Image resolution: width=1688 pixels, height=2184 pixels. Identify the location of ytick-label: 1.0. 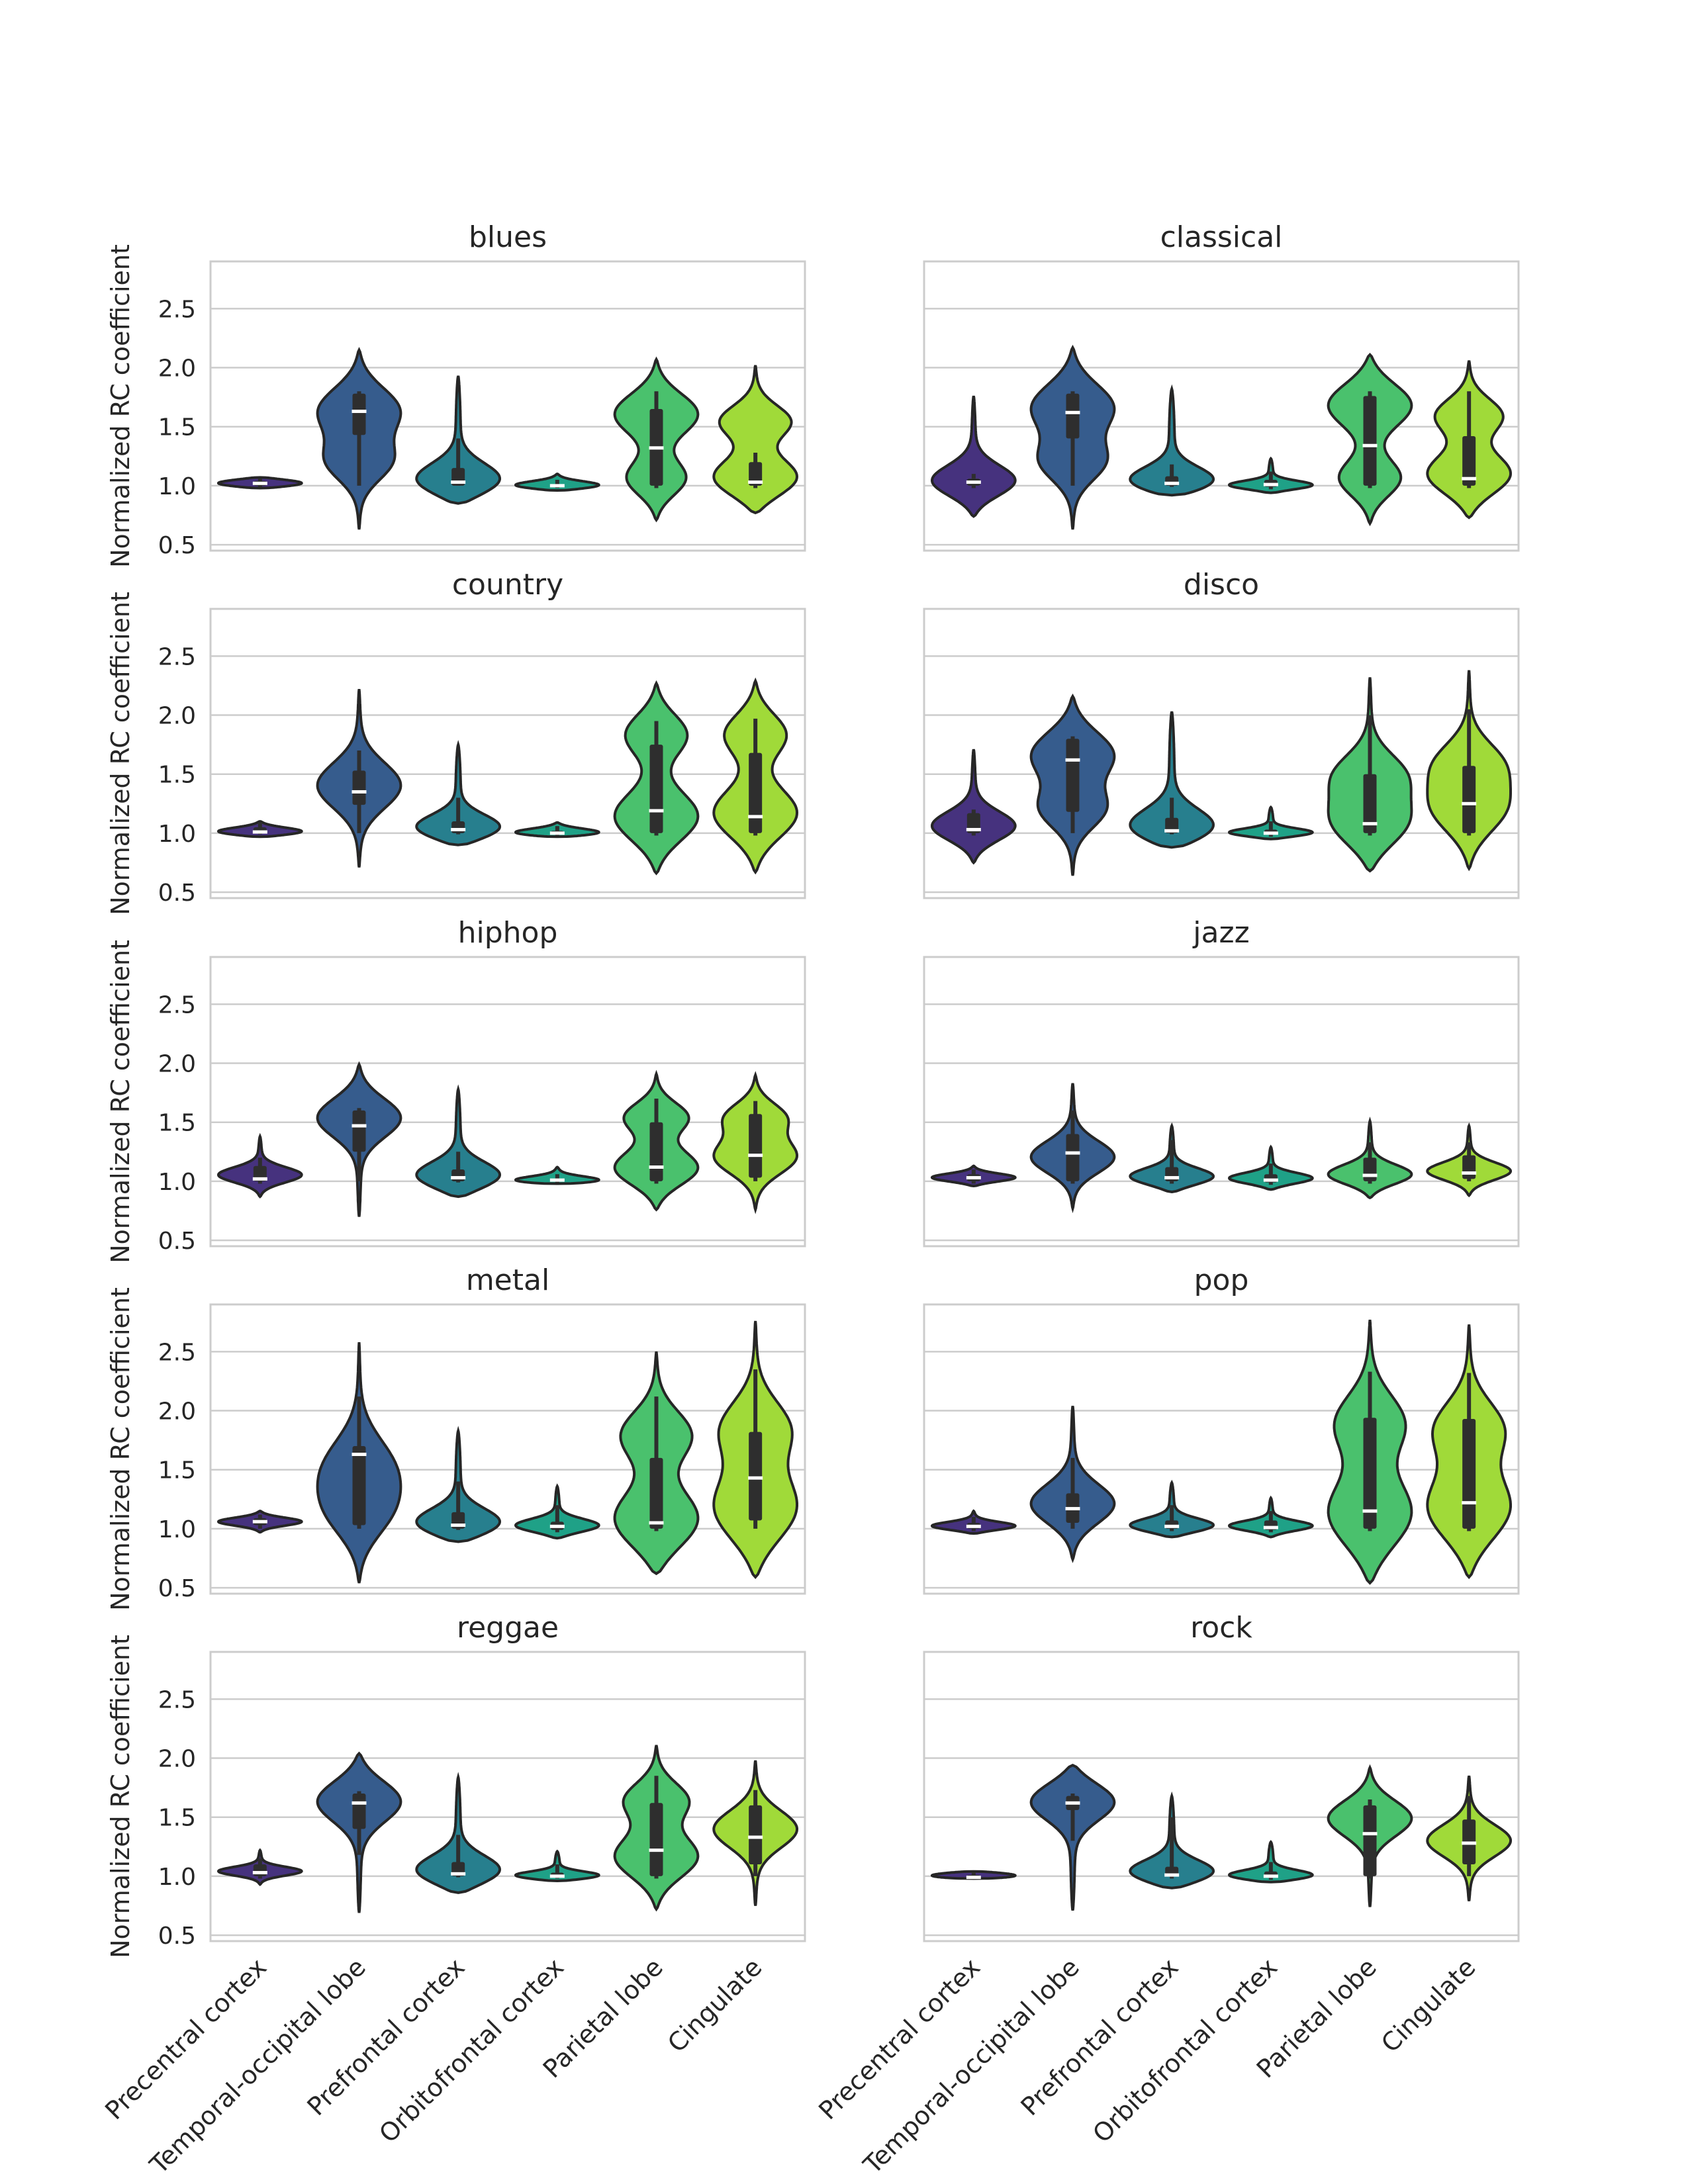
(177, 486).